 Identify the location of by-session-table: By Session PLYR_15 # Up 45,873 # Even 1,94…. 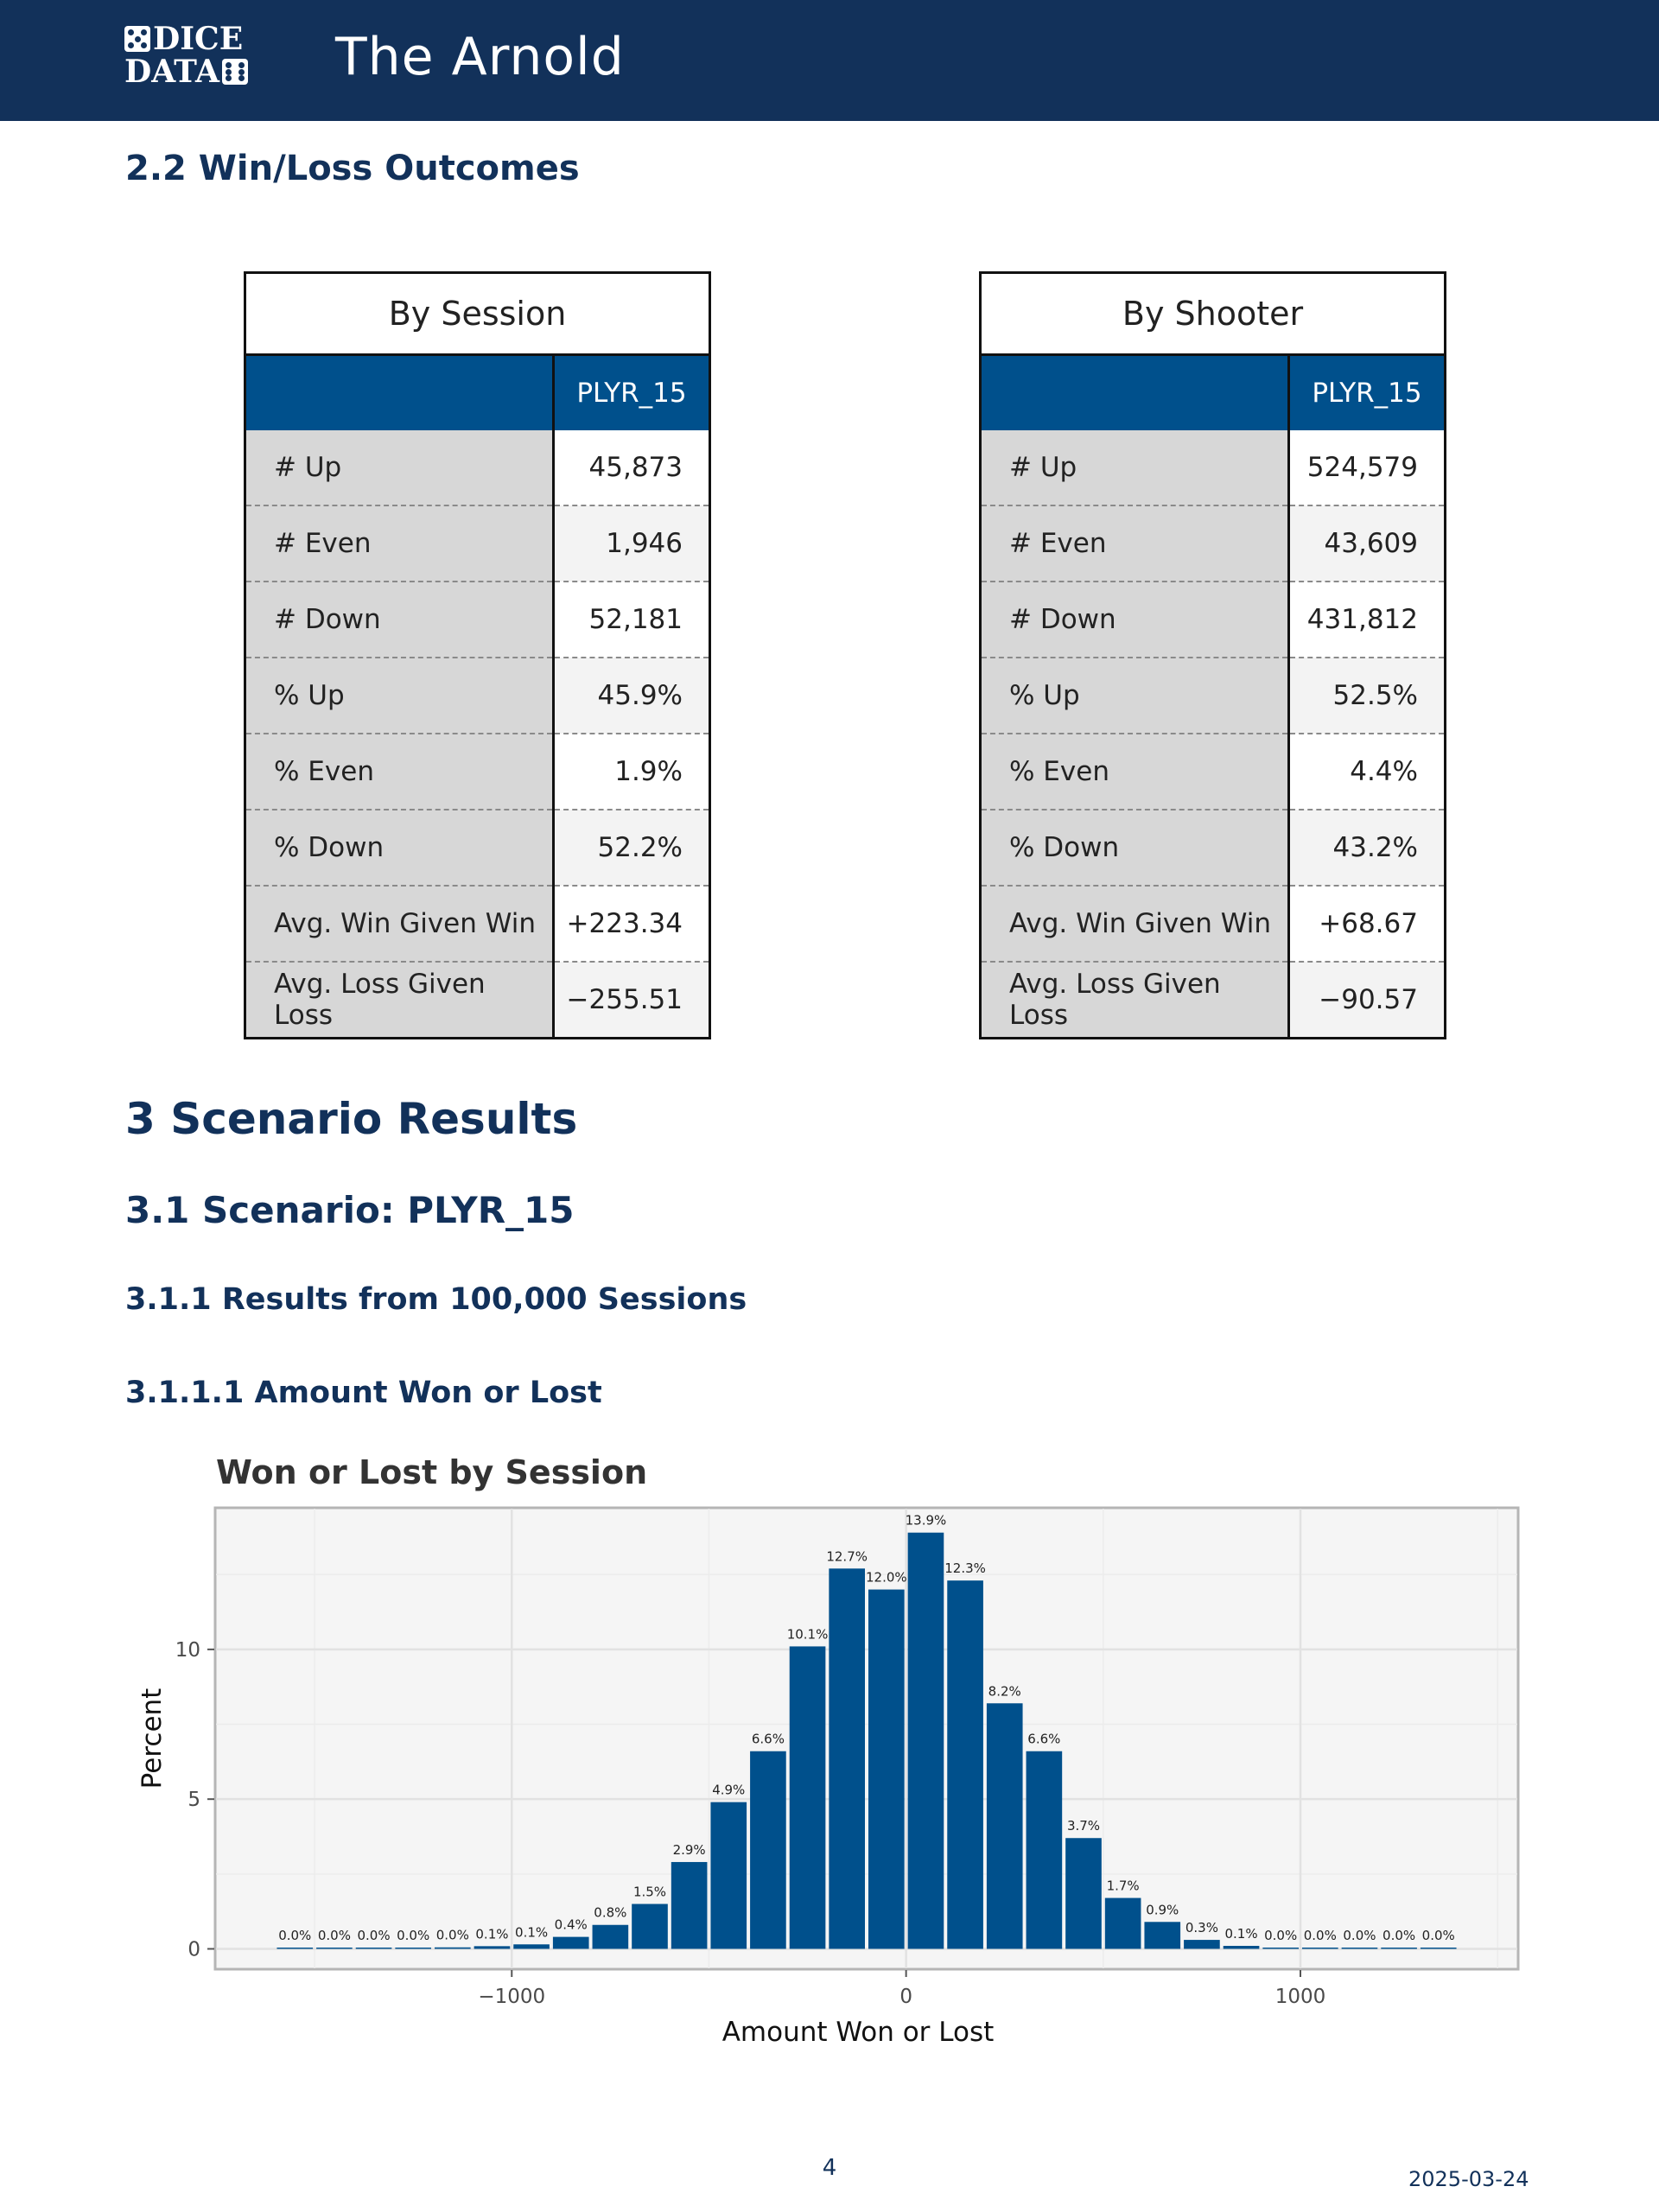
(477, 655).